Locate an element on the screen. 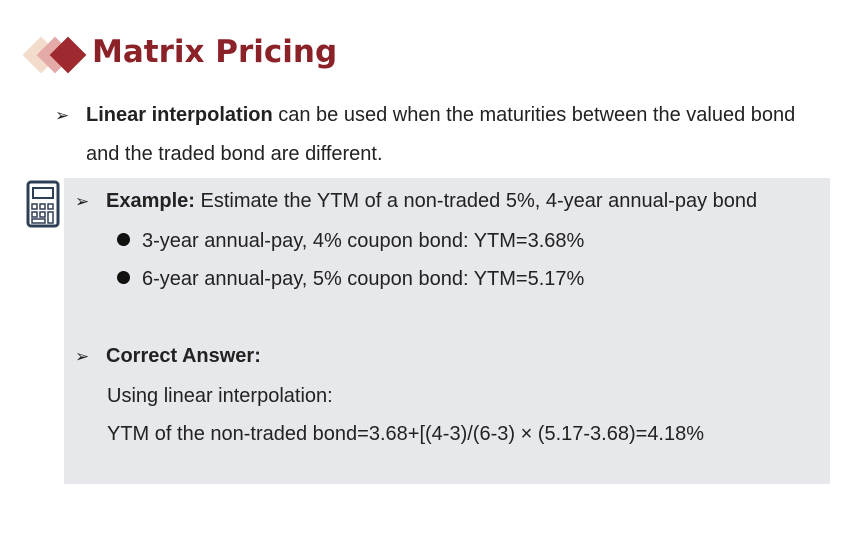 The image size is (848, 555). answer-heading: ➢ Correct Answer: is located at coordinates (168, 356).